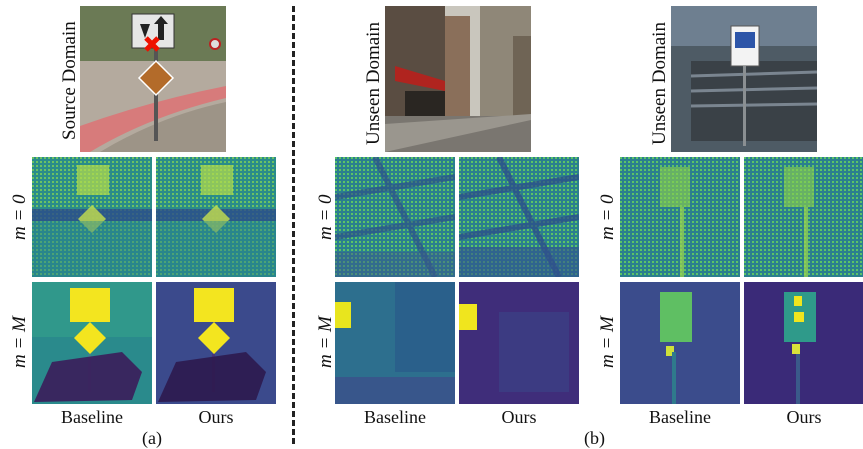 This screenshot has height=449, width=863. What do you see at coordinates (325, 217) in the screenshot?
I see `row-label-m0-b1: m = 0` at bounding box center [325, 217].